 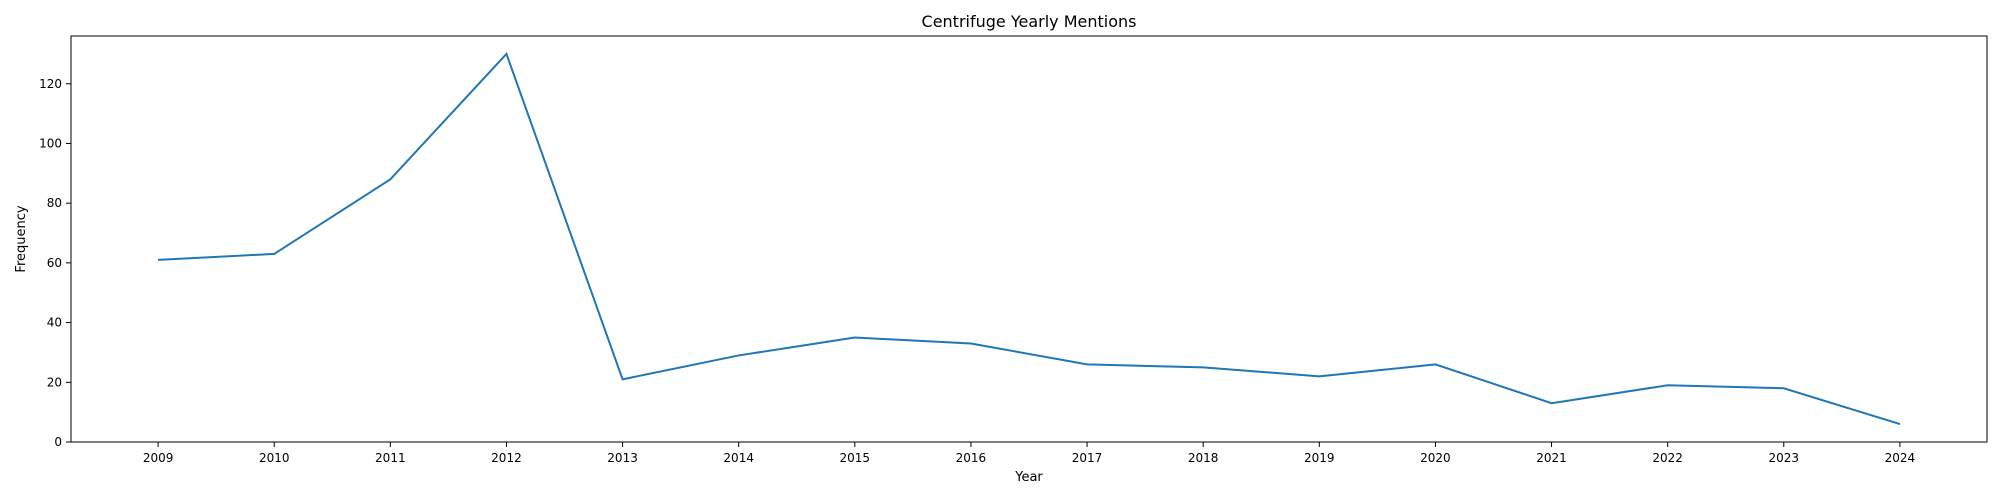 I want to click on y-tick-label: 40, so click(x=54, y=323).